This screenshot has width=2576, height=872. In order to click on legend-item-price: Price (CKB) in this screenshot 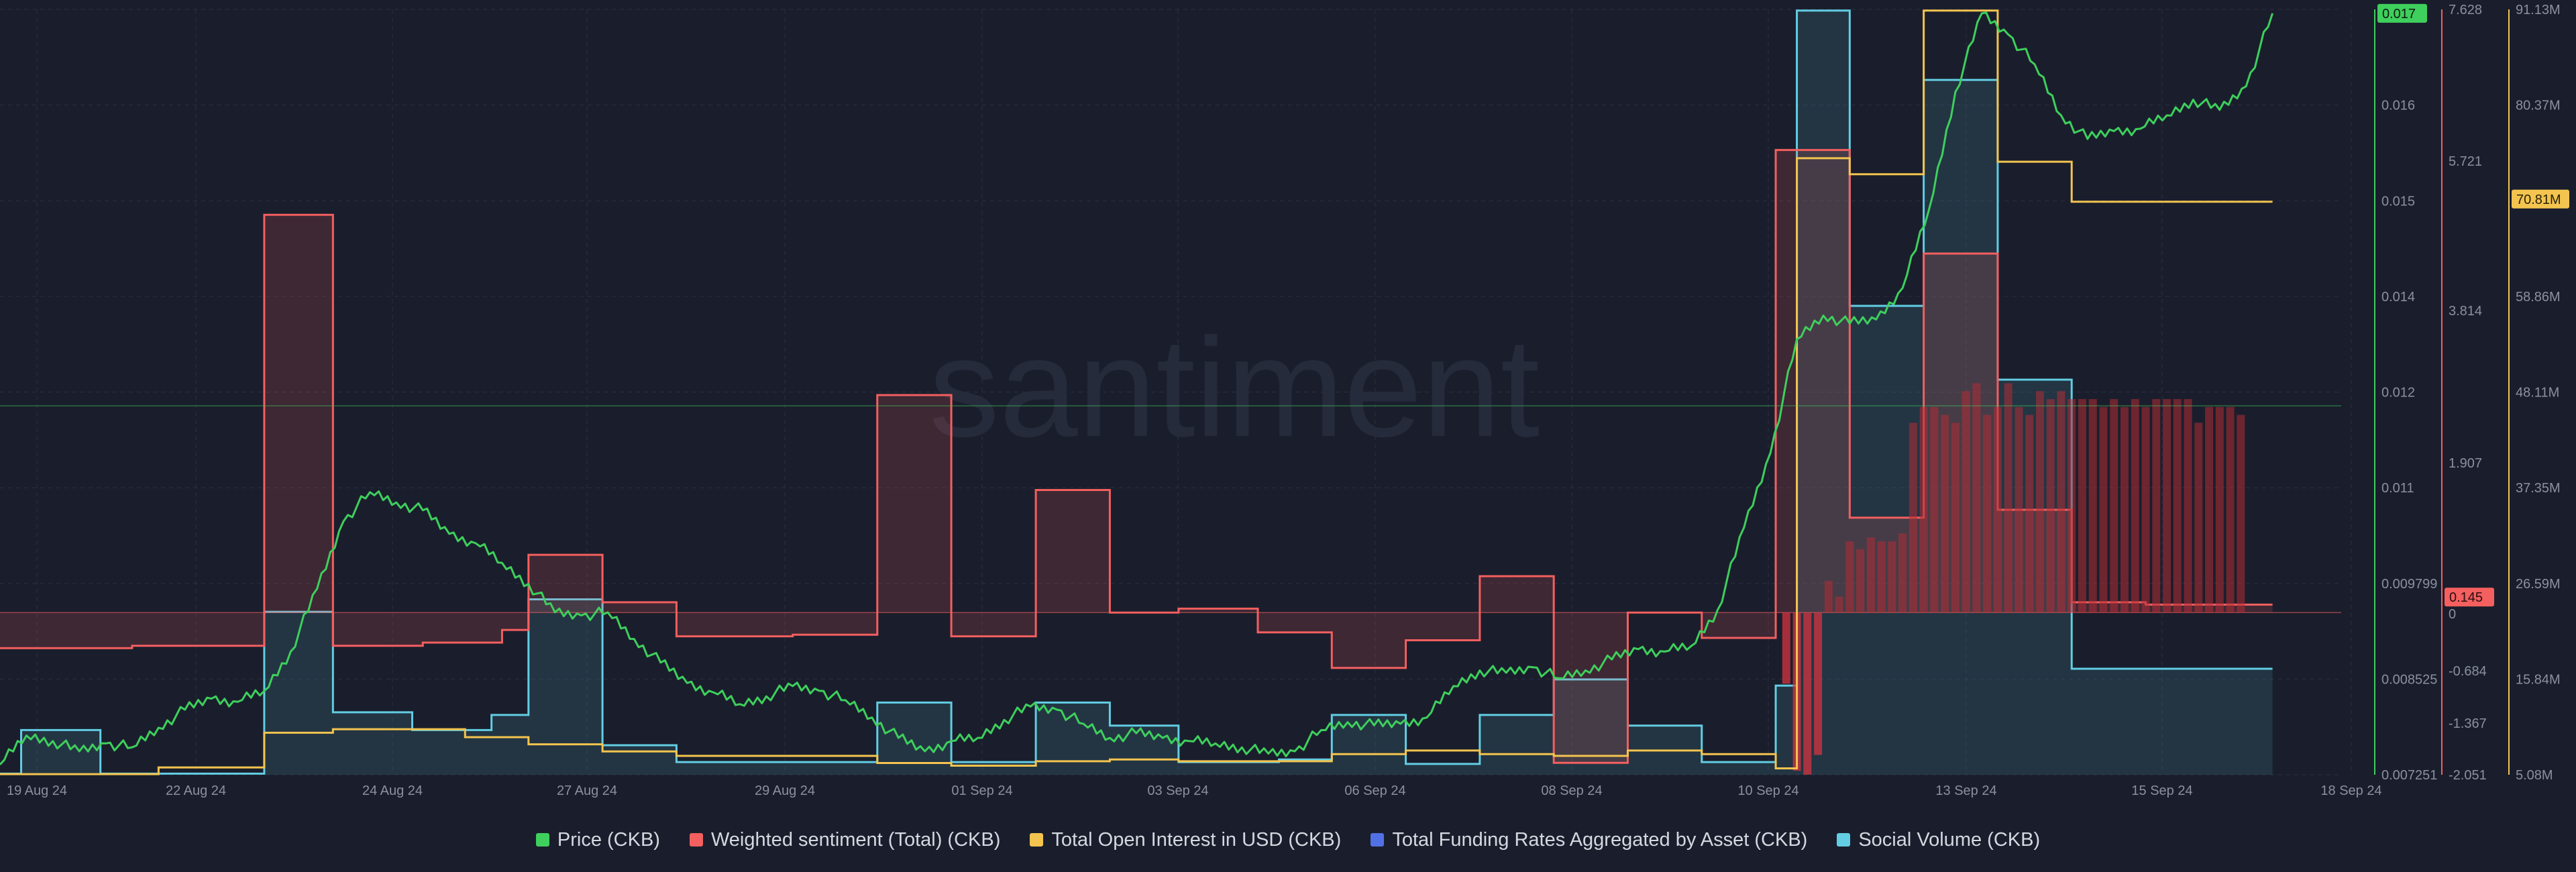, I will do `click(597, 839)`.